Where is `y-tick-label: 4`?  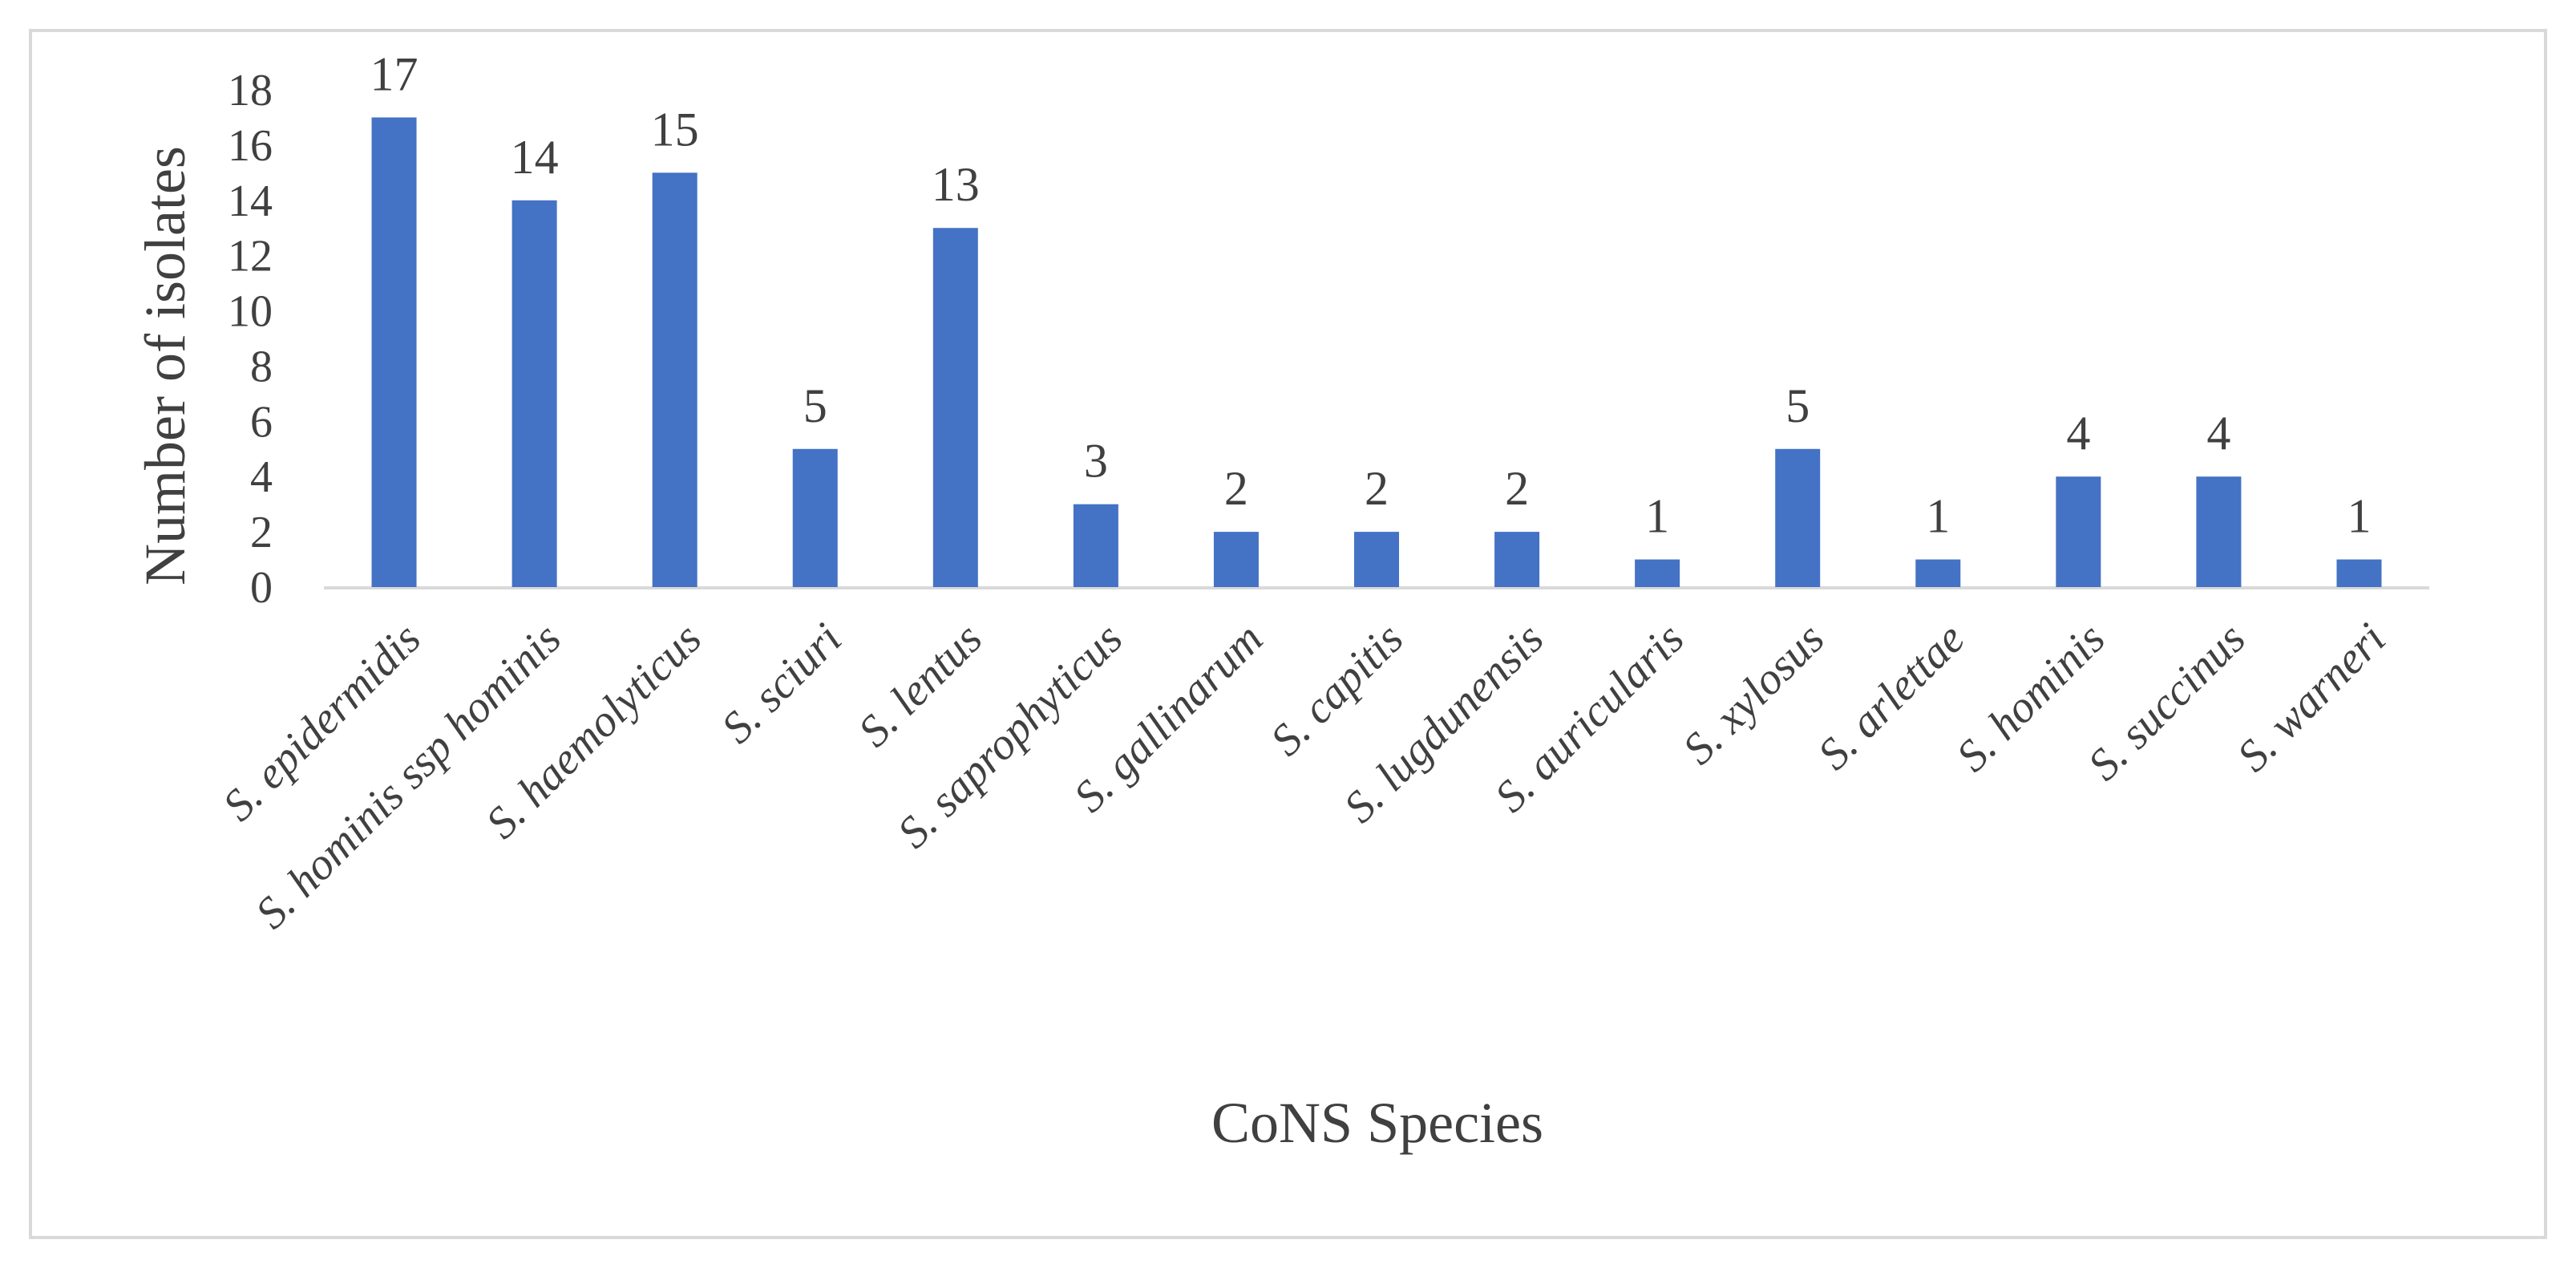 y-tick-label: 4 is located at coordinates (261, 477).